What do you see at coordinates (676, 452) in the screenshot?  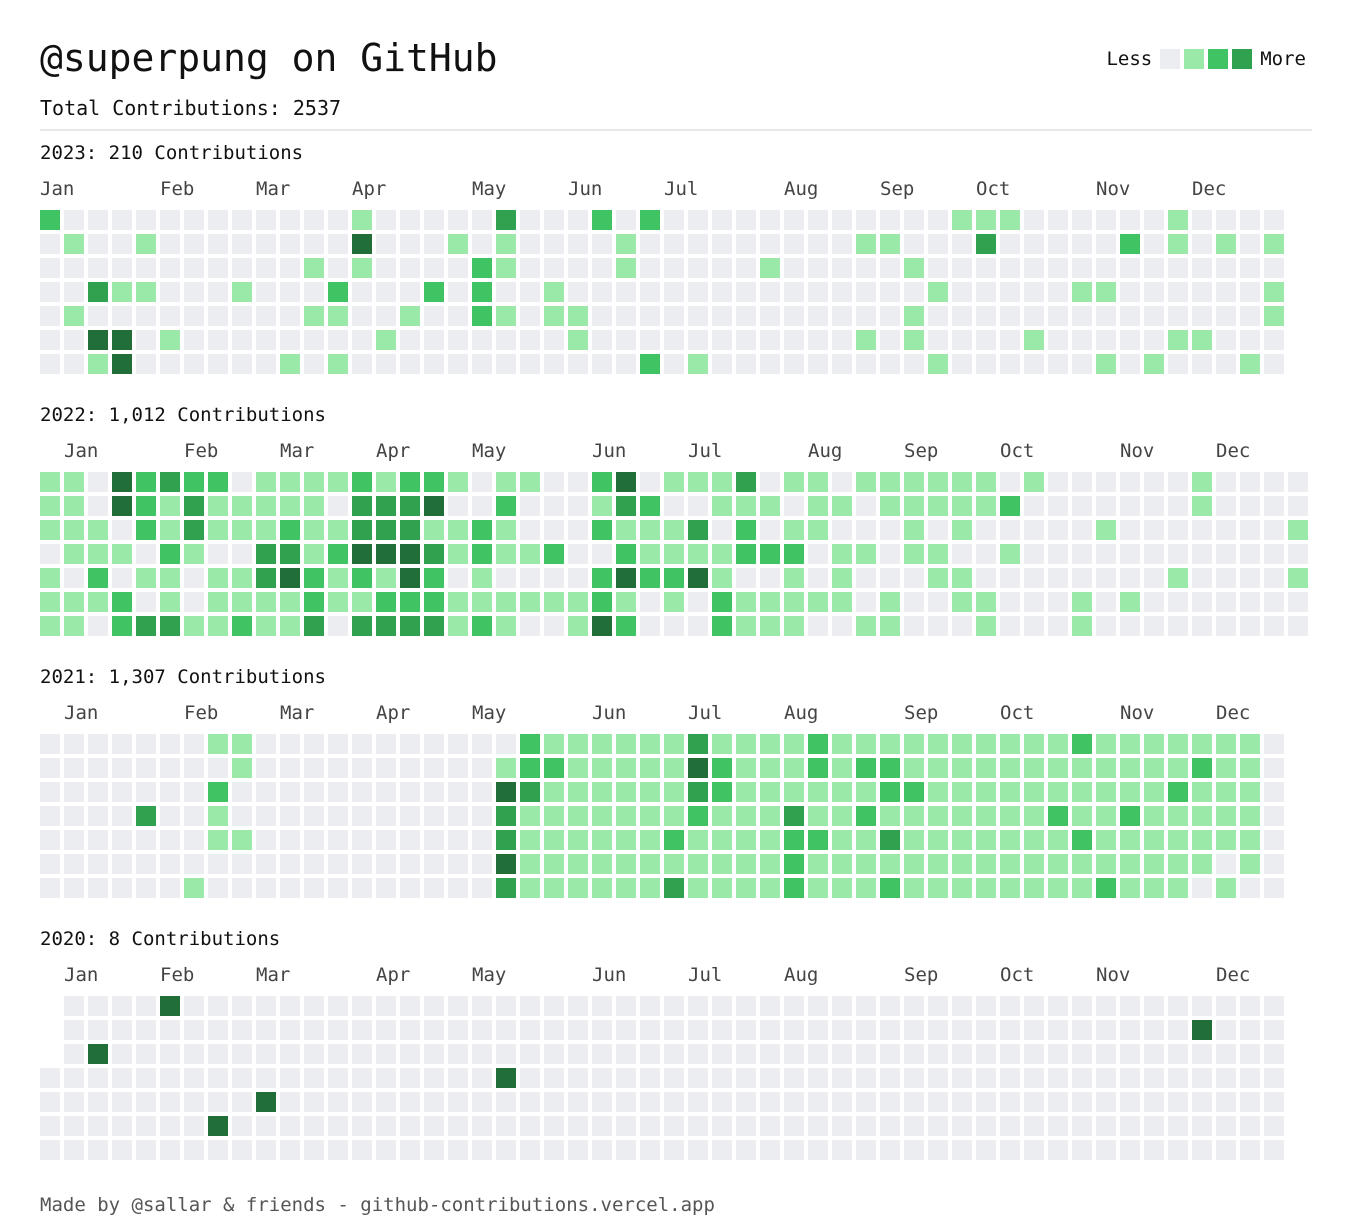 I see `month-labels: Jan Feb Mar Apr May Jun Jul Aug Sep Oct Nov Dec` at bounding box center [676, 452].